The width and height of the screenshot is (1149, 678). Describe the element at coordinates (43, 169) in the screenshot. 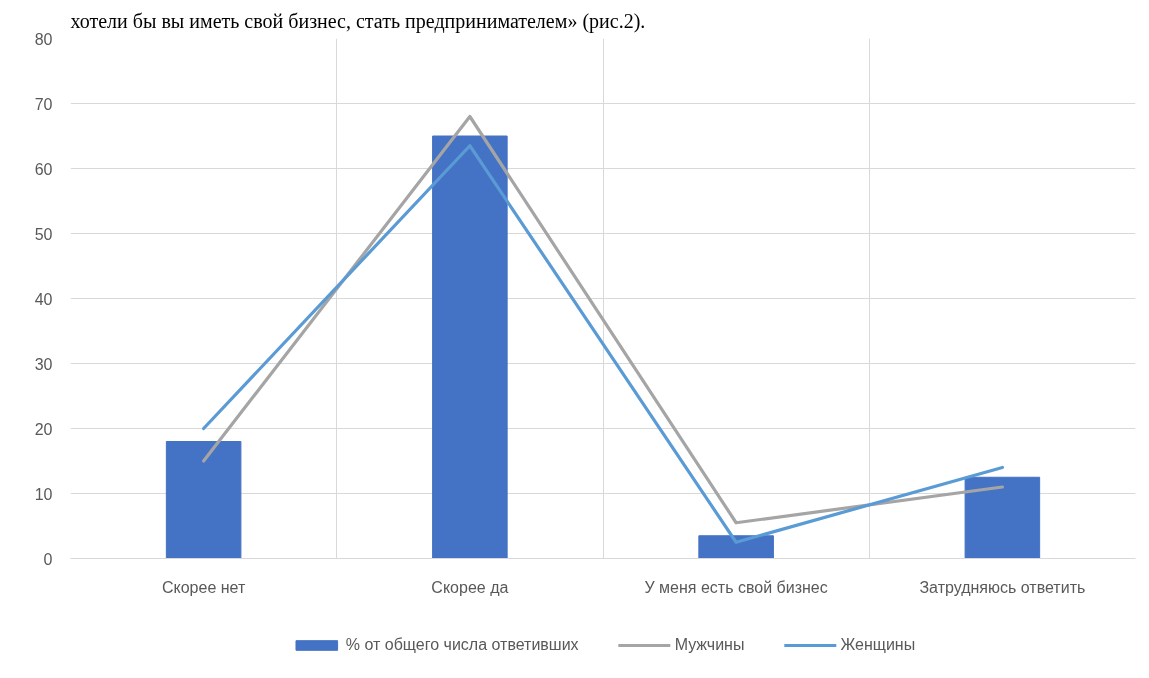

I see `y-tick-label: 60` at that location.